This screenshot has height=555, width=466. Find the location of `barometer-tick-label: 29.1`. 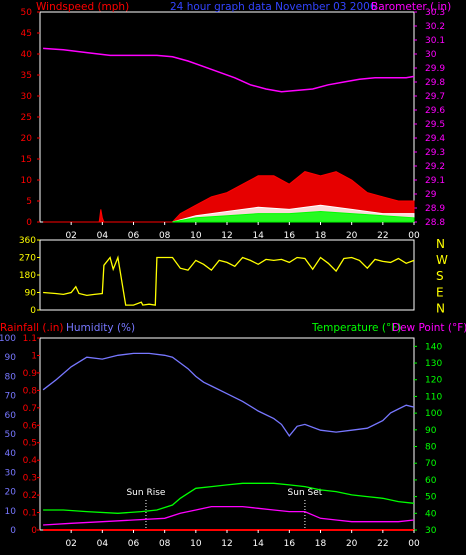

barometer-tick-label: 29.1 is located at coordinates (435, 181).